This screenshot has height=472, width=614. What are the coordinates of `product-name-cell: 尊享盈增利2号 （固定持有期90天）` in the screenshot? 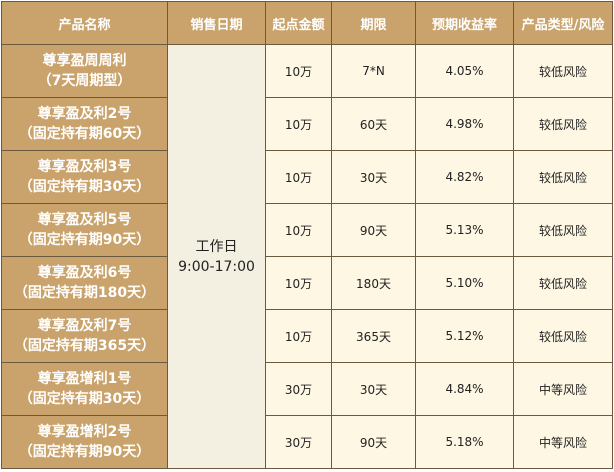 It's located at (84, 442).